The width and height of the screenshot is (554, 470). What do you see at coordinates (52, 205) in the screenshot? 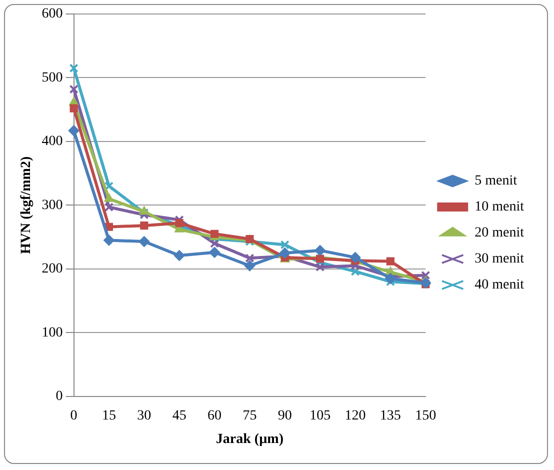
I see `y-tick-label: 300` at bounding box center [52, 205].